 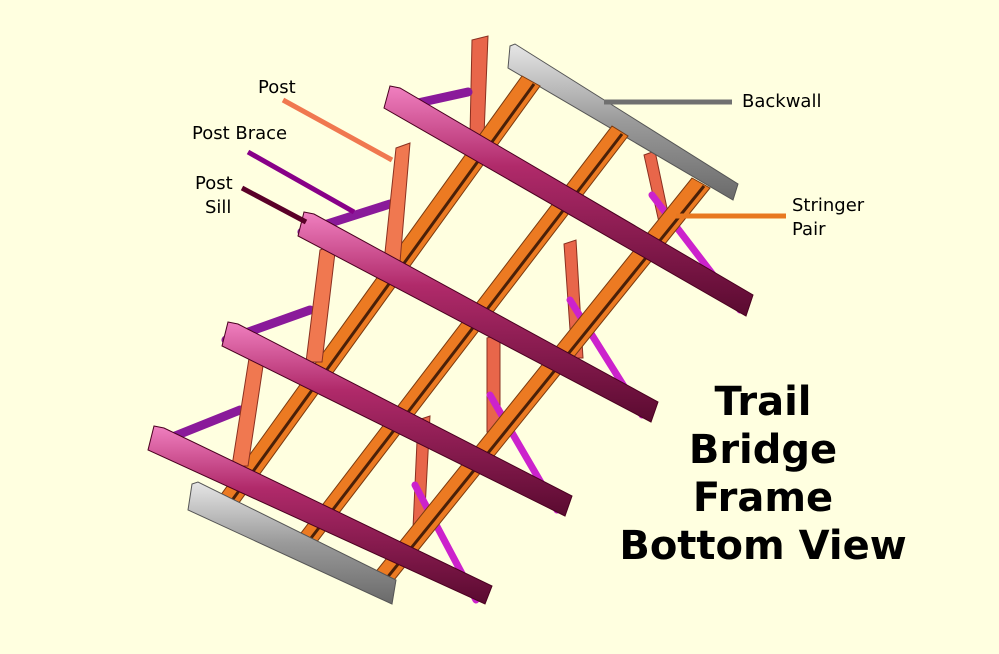 I want to click on stringer-pair-label-line2: Pair, so click(x=809, y=229).